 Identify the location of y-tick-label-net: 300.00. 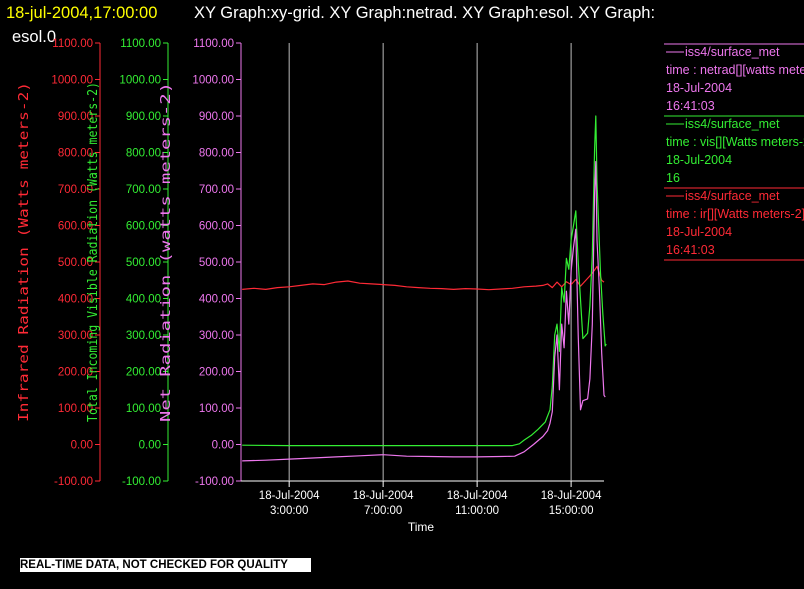
(216, 336).